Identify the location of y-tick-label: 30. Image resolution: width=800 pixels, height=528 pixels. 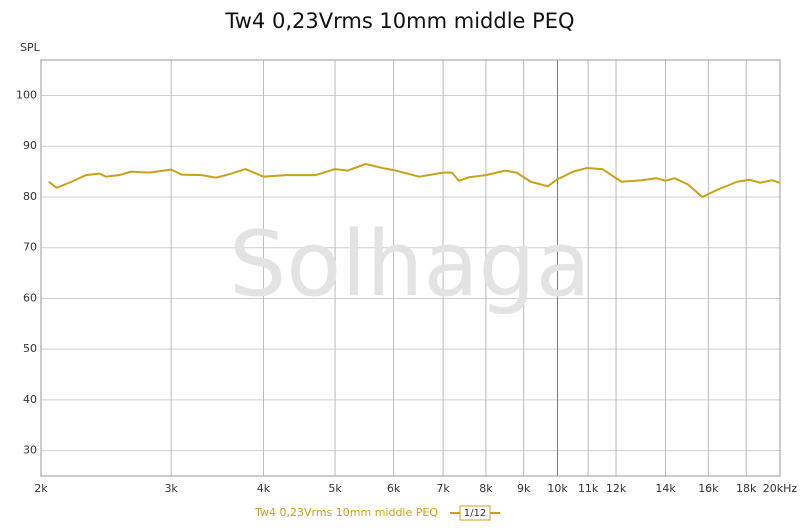
(30, 450).